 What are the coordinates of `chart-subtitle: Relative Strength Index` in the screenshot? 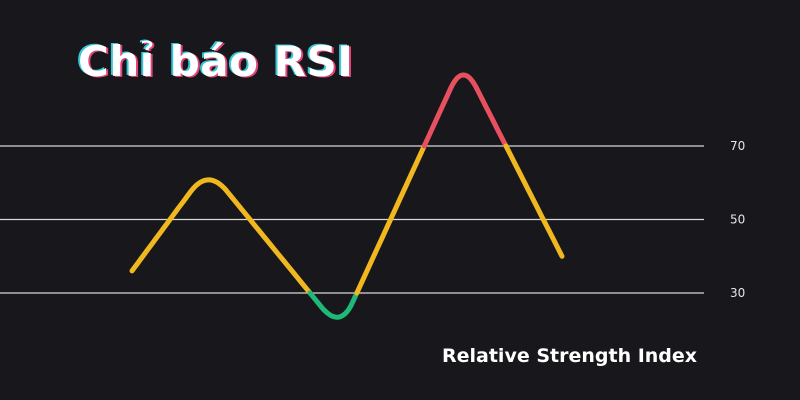 It's located at (570, 356).